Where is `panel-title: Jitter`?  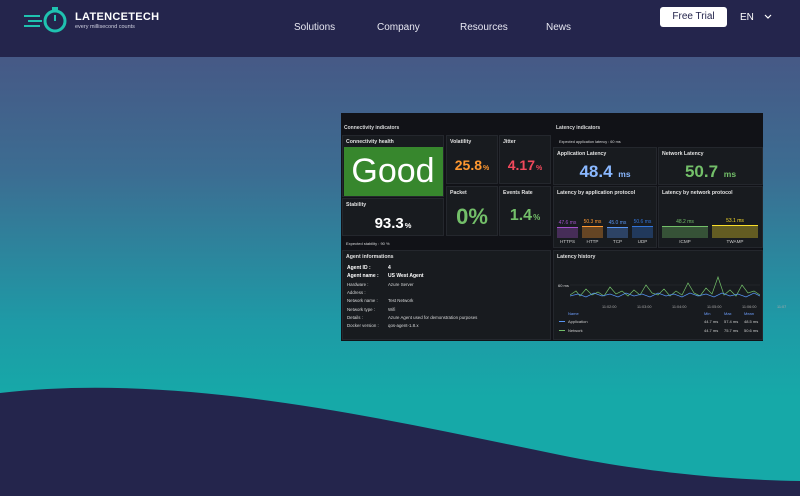
panel-title: Jitter is located at coordinates (509, 142).